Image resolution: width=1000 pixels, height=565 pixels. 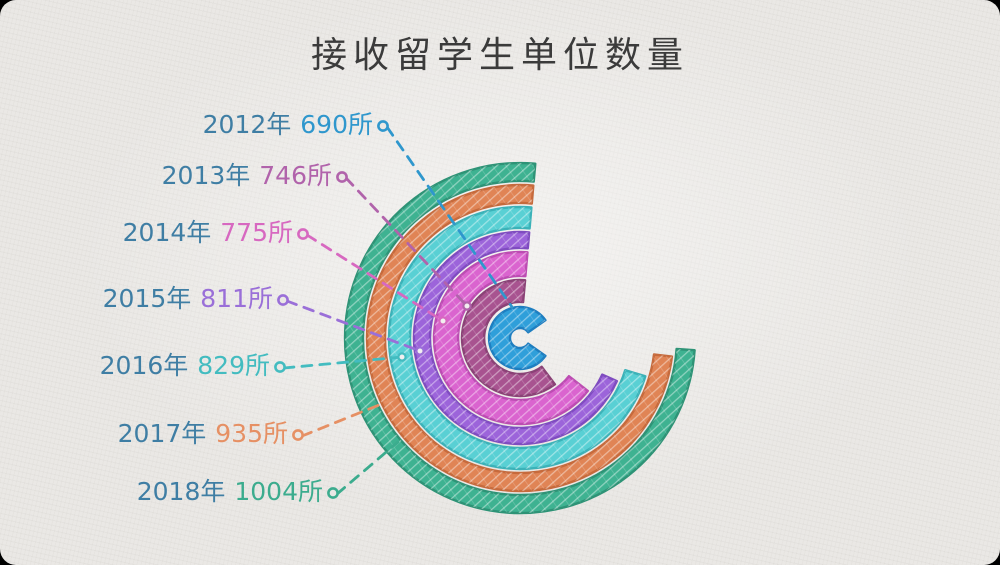 What do you see at coordinates (147, 298) in the screenshot?
I see `year-label: 2015年` at bounding box center [147, 298].